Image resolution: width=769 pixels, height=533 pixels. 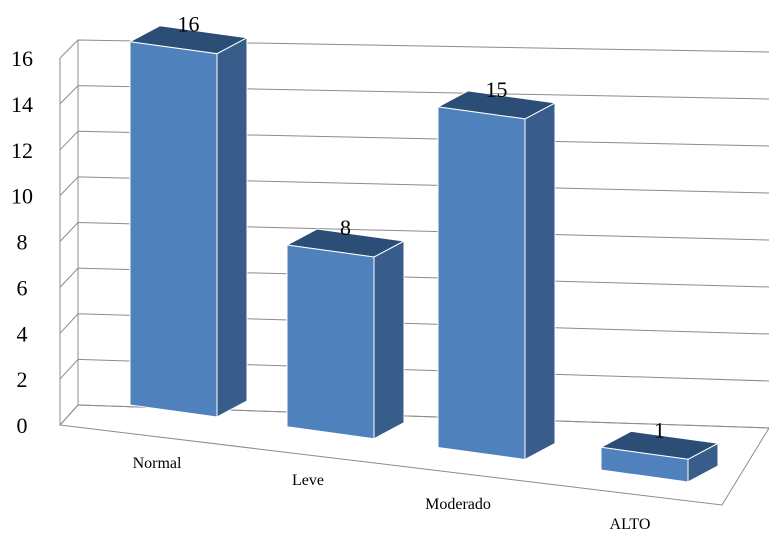 I want to click on data-label: 15, so click(x=497, y=89).